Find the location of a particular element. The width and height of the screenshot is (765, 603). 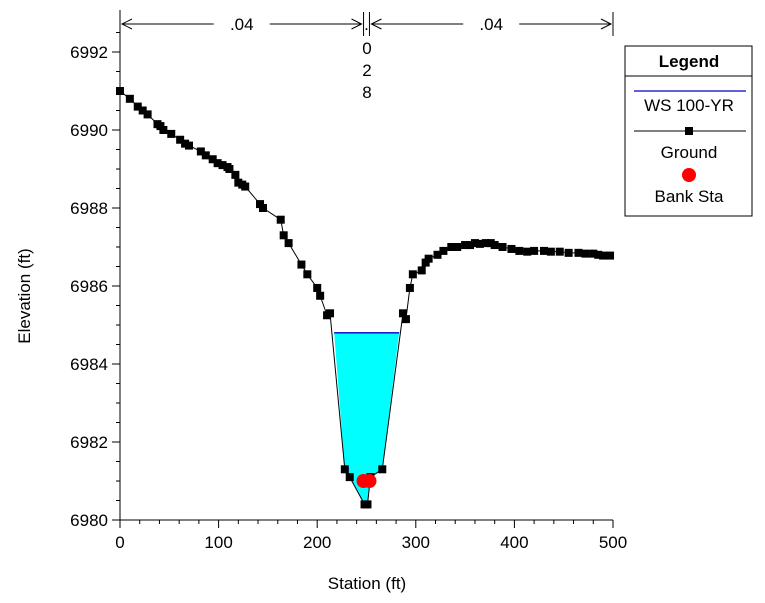

legend-entry-ground: Ground is located at coordinates (689, 152).